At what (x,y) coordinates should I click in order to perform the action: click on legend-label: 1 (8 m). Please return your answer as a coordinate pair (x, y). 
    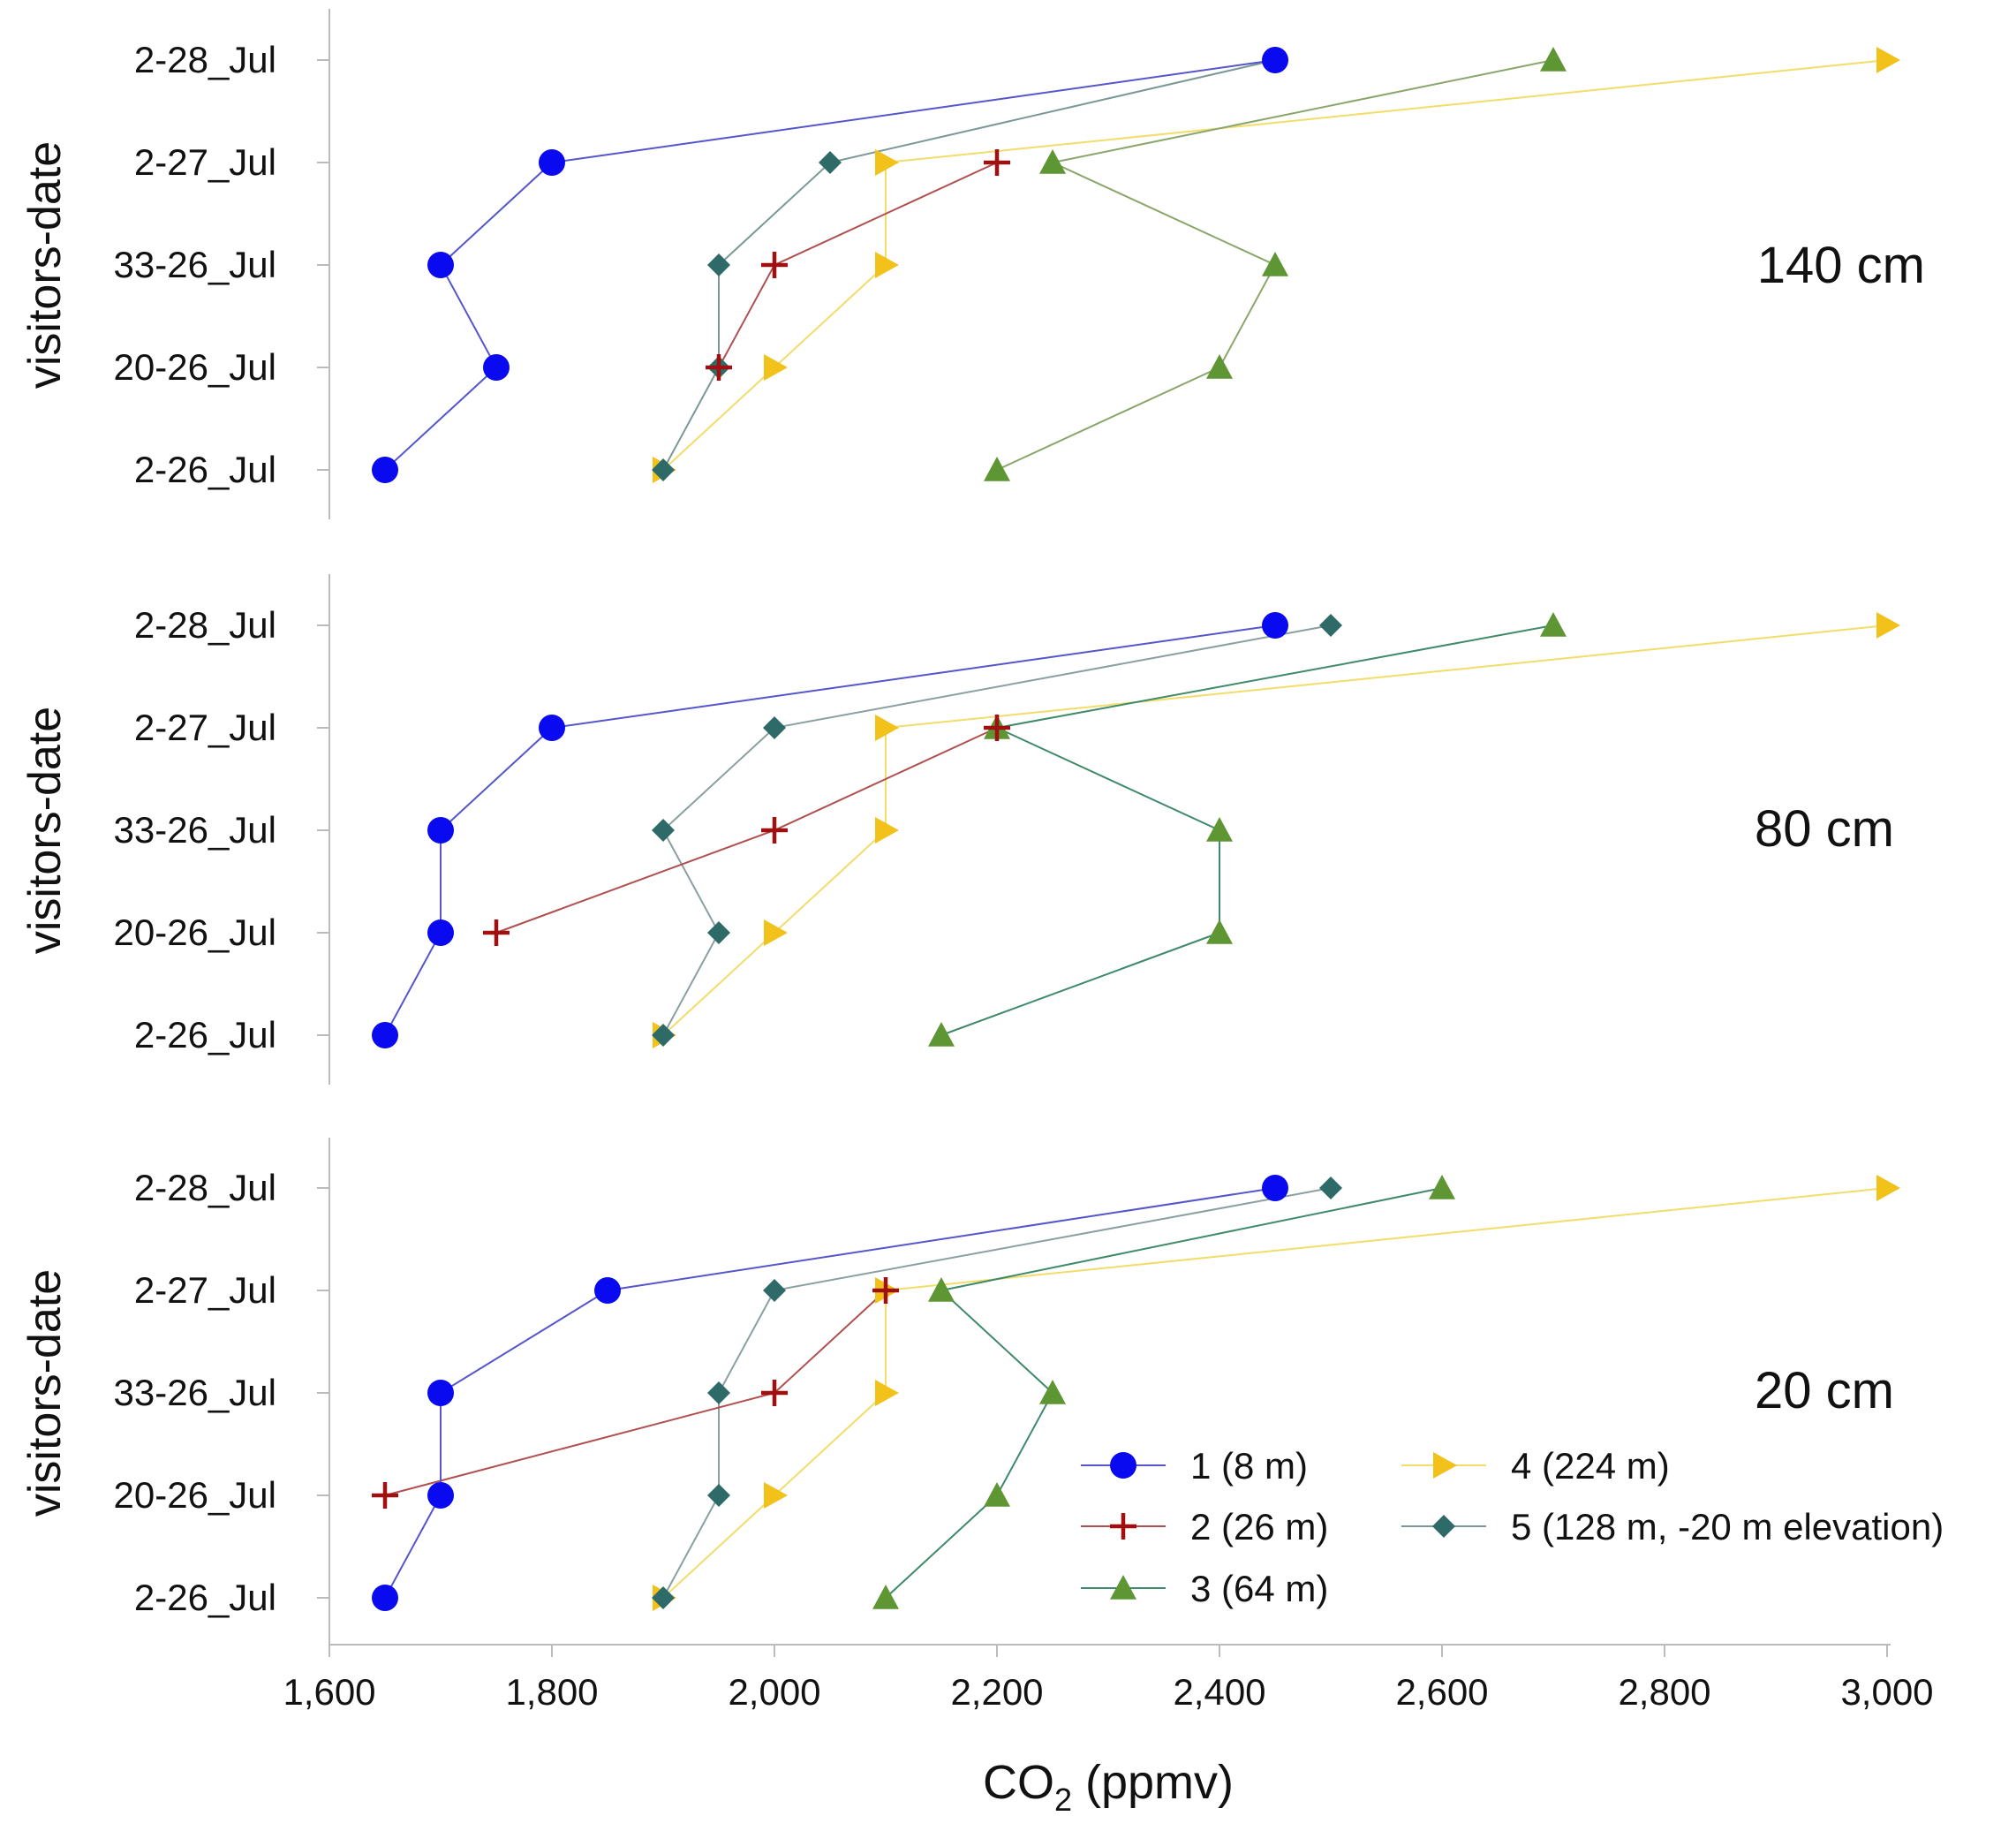
    Looking at the image, I should click on (1249, 1466).